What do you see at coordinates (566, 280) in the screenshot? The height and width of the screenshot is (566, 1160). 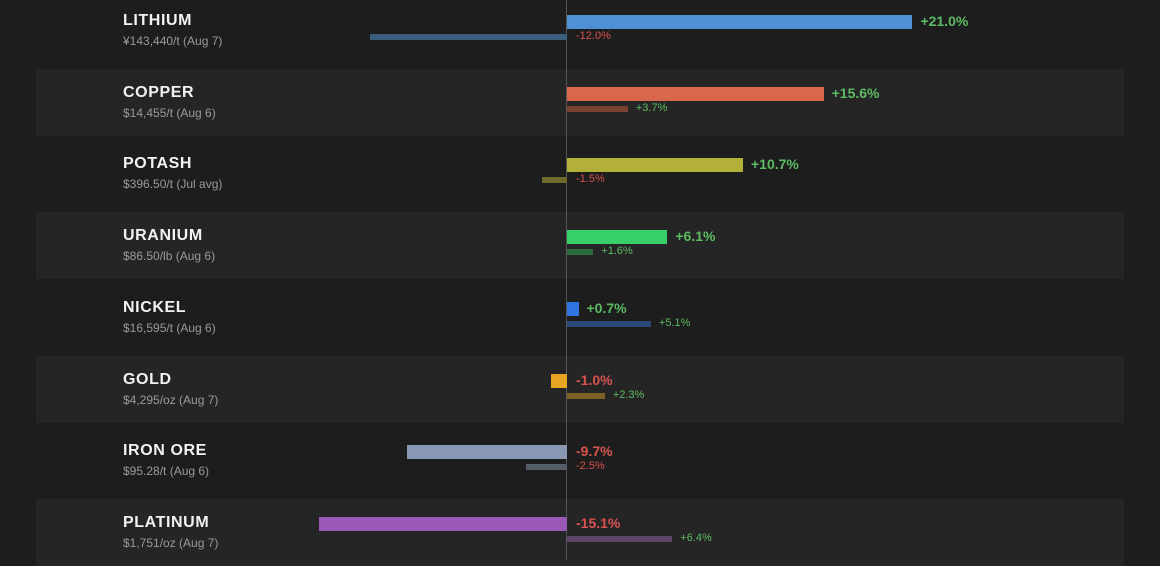 I see `zero-axis-line` at bounding box center [566, 280].